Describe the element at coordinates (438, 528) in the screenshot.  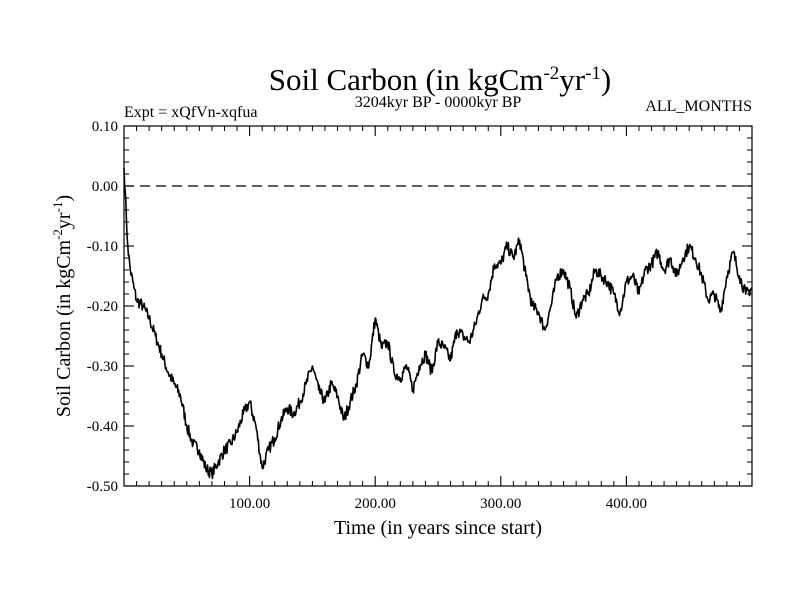
I see `x-axis-label: Time (in years since start)` at that location.